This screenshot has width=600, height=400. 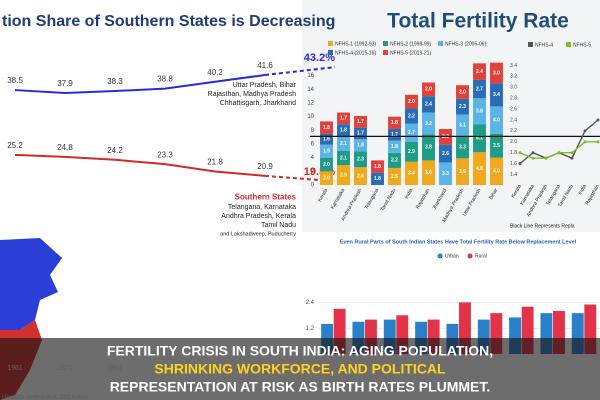 I want to click on data-label: 3.9, so click(x=462, y=172).